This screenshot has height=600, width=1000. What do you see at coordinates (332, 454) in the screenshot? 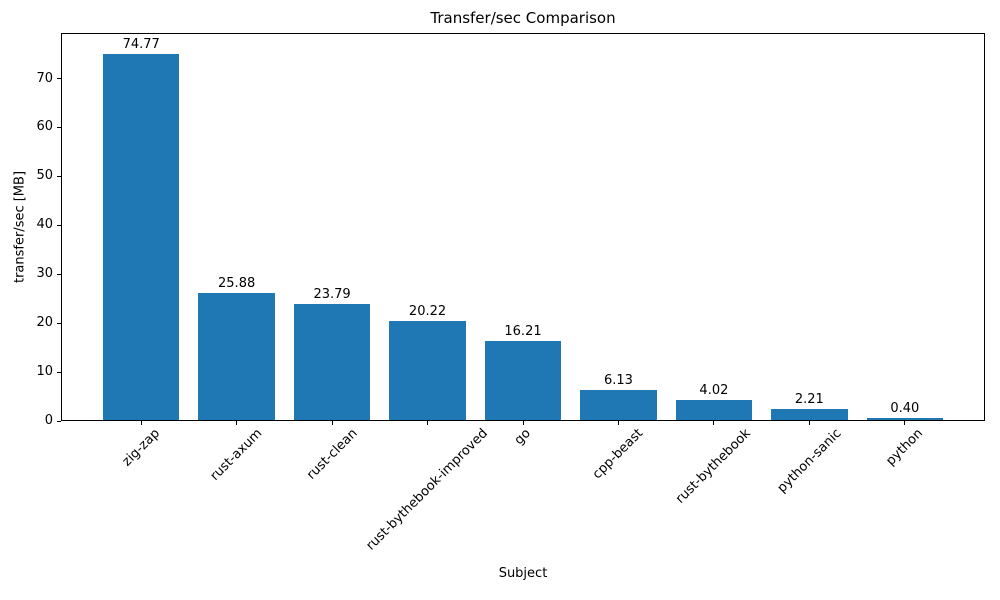
I see `x-tick-label-rust-clean: rust-clean` at bounding box center [332, 454].